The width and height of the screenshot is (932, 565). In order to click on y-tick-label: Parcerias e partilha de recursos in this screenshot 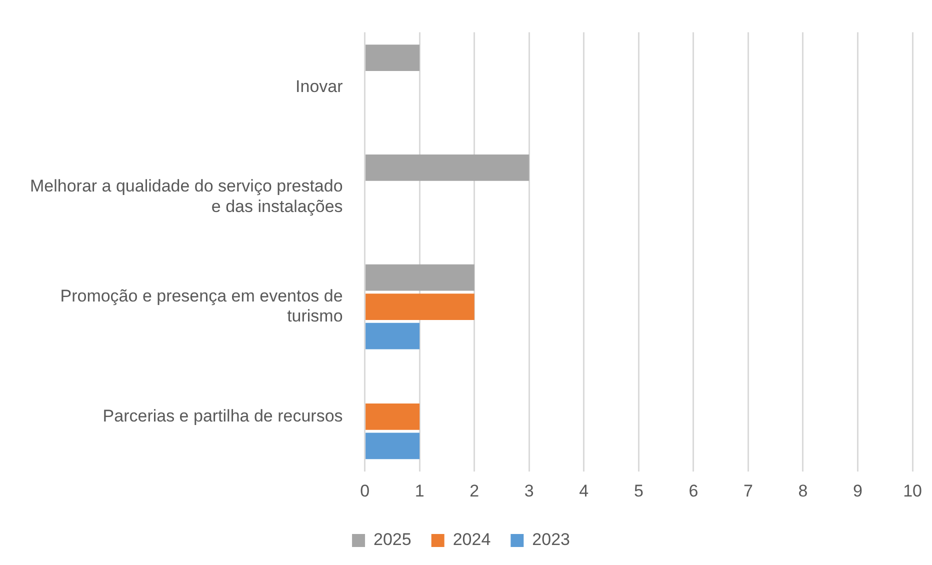, I will do `click(222, 416)`.